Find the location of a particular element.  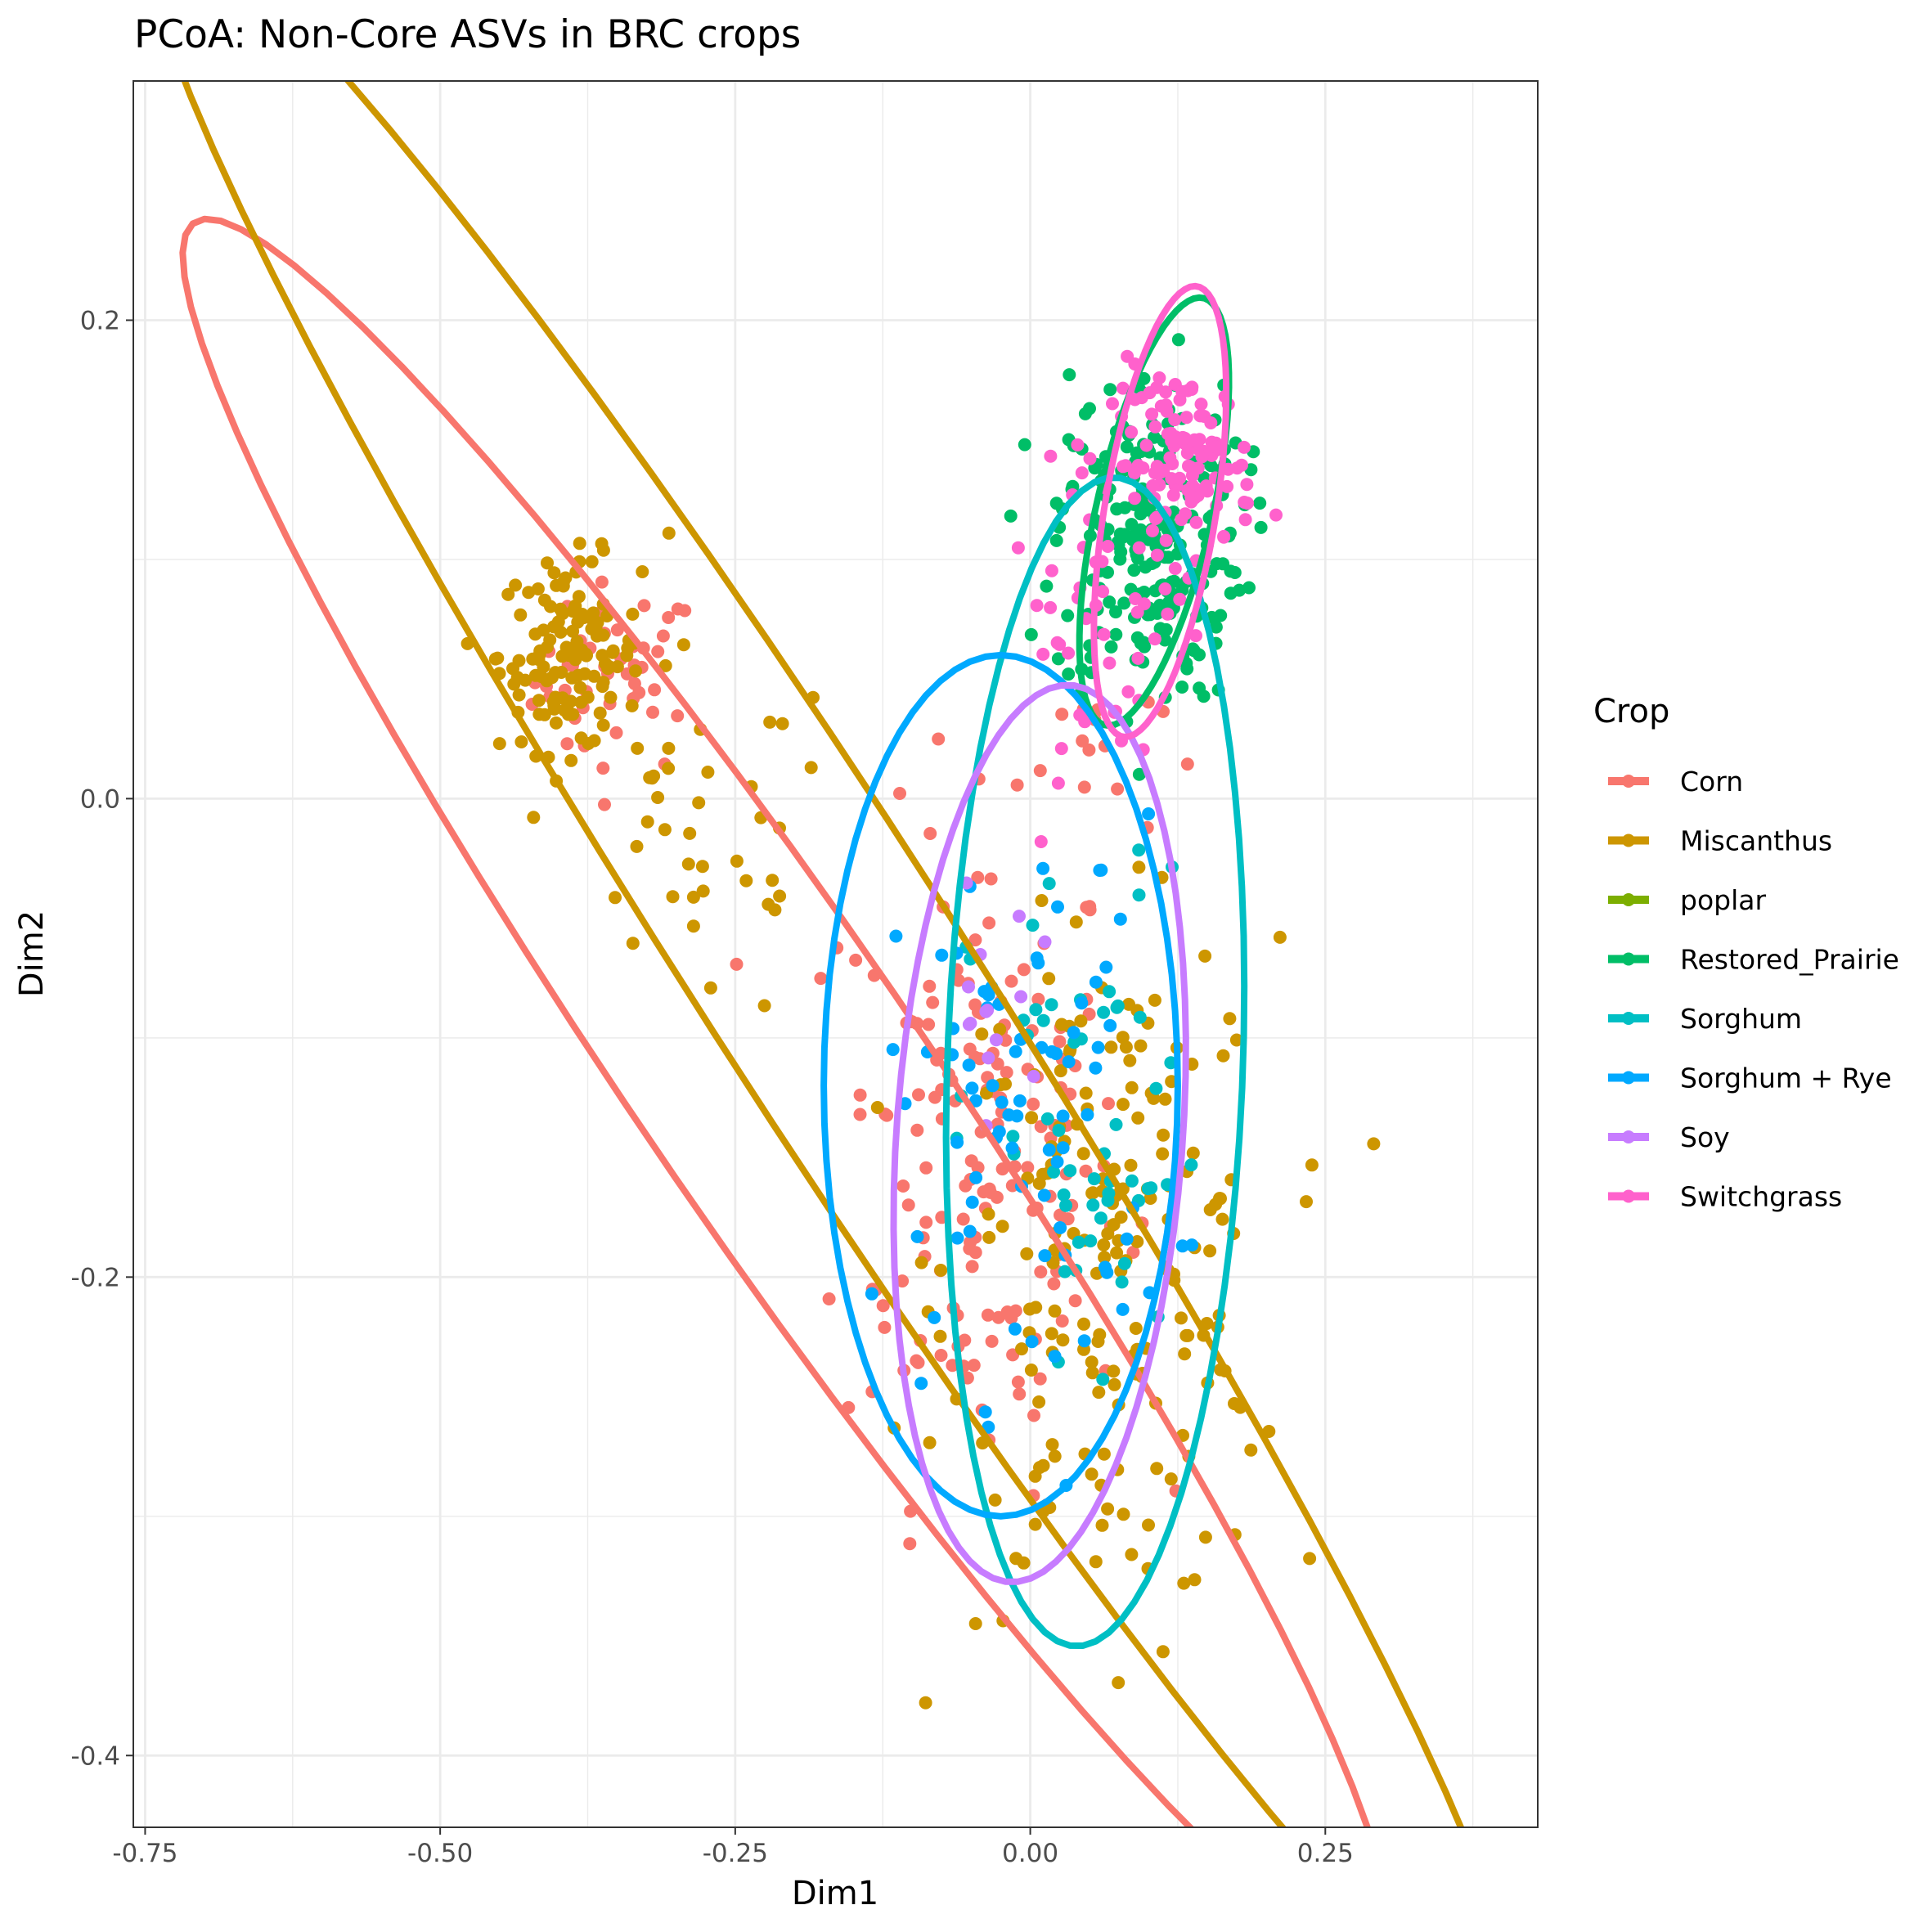

legend-label: Sorghum is located at coordinates (1741, 1019).